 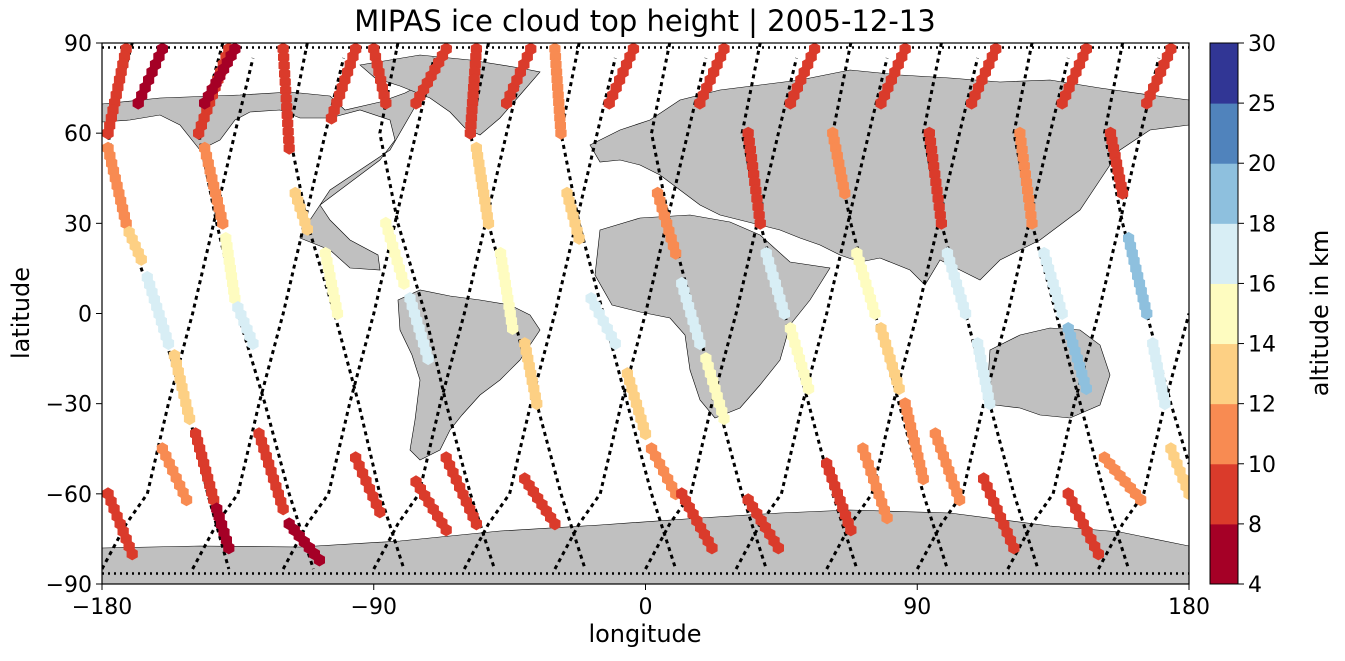 I want to click on y-tick-label: 90, so click(x=78, y=44).